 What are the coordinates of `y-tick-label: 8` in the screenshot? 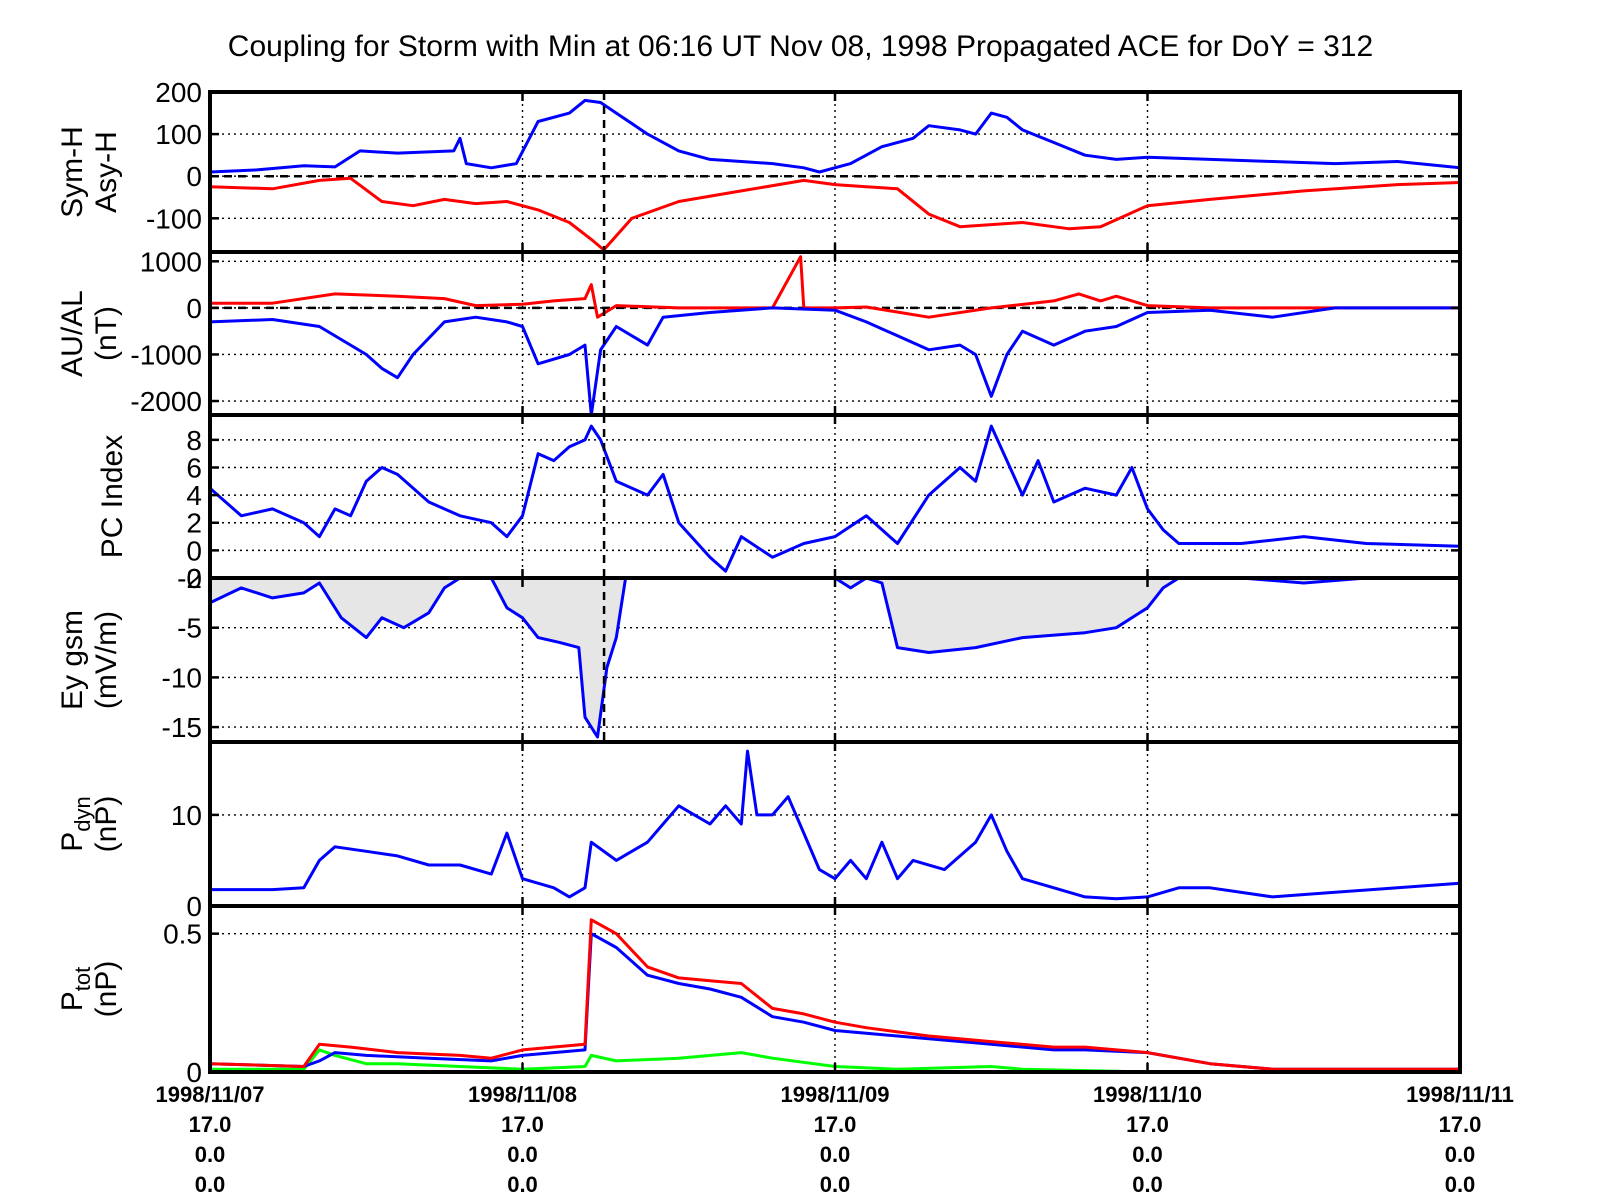 It's located at (194, 440).